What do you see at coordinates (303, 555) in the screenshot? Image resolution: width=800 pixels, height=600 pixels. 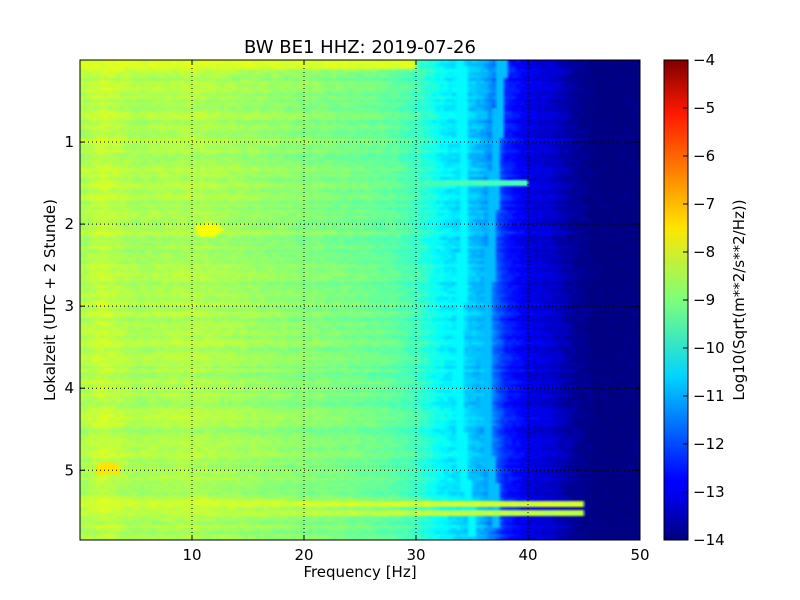 I see `x-tick-label: 20` at bounding box center [303, 555].